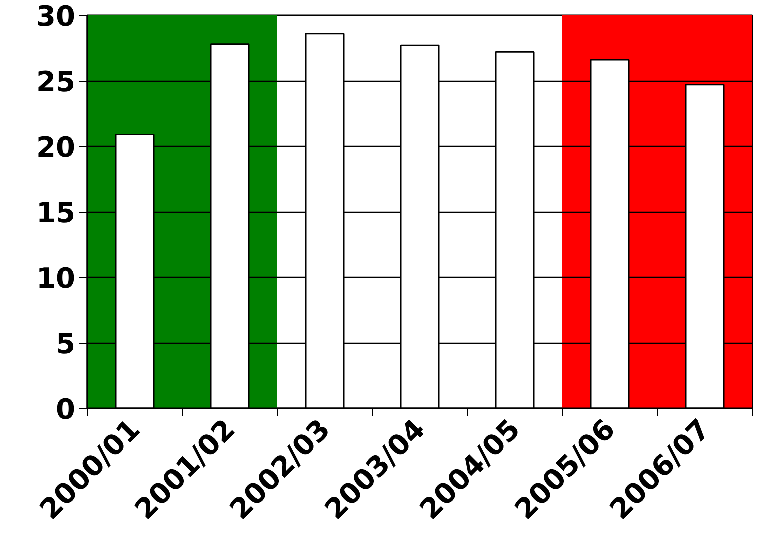 Image resolution: width=757 pixels, height=547 pixels. Describe the element at coordinates (66, 409) in the screenshot. I see `y-tick-label: 0` at that location.